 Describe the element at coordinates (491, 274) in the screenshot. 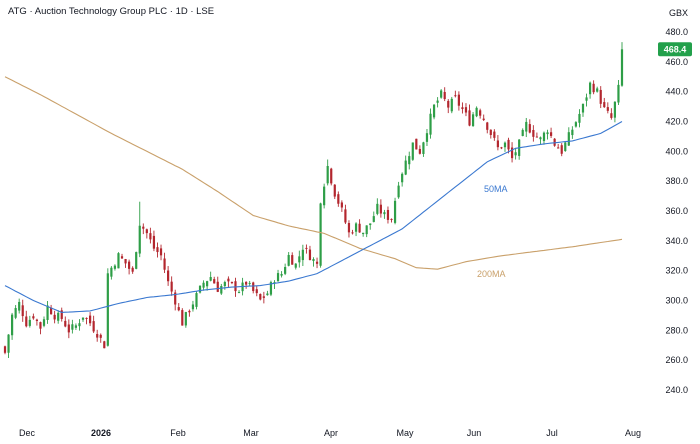

I see `ma200-label: 200MA` at that location.